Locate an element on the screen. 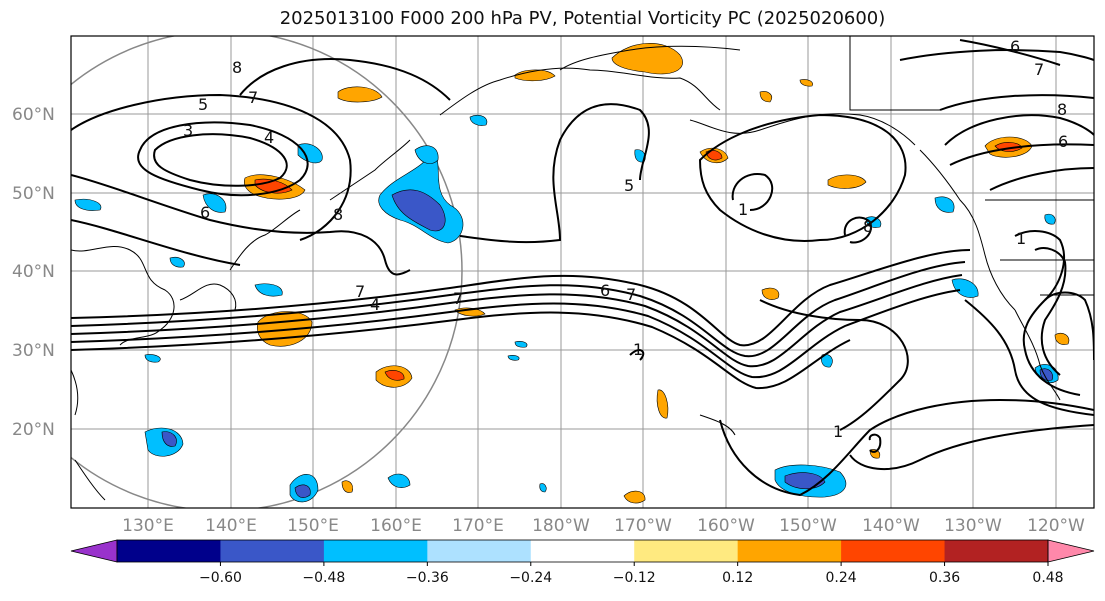 This screenshot has height=601, width=1105. lon-label: 120°W is located at coordinates (1056, 526).